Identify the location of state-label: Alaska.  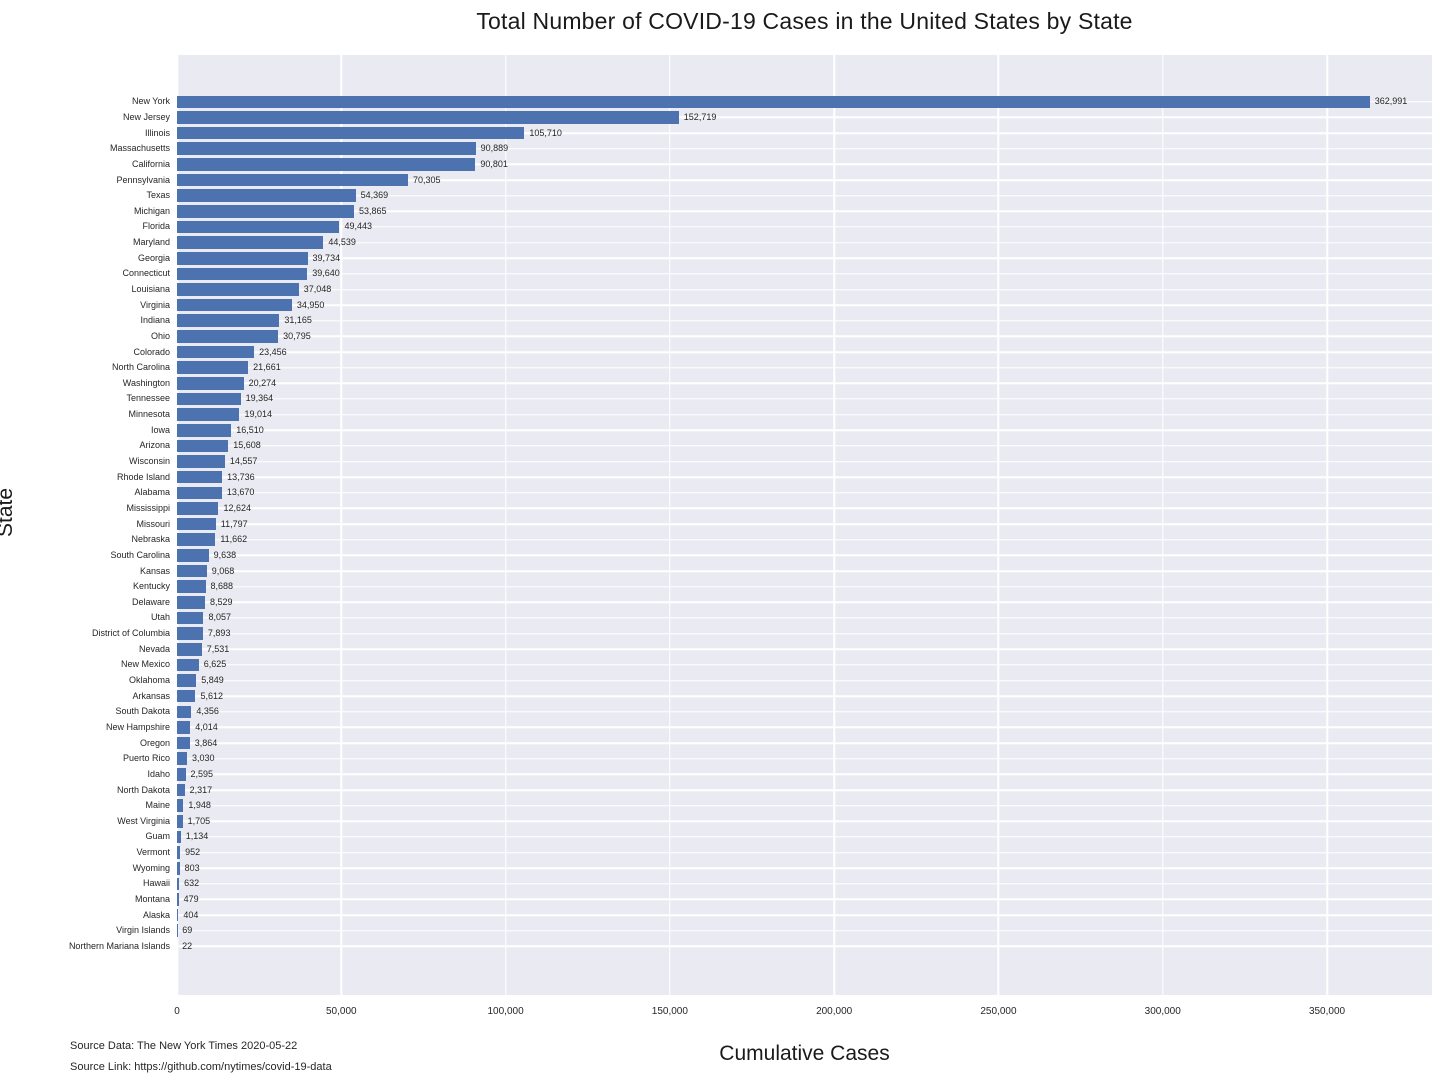
(156, 914).